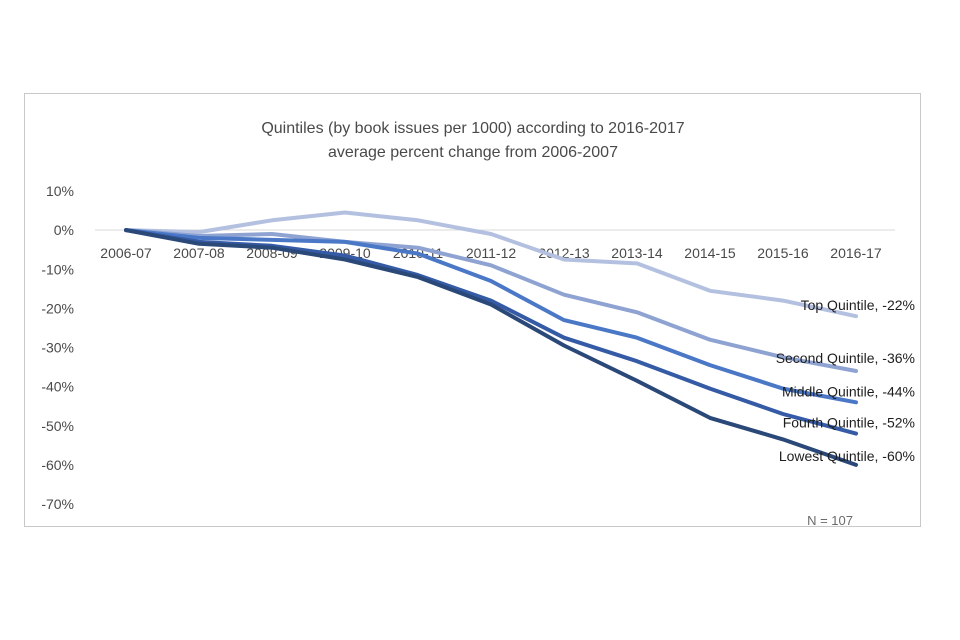 The width and height of the screenshot is (960, 640). I want to click on y-tick-label: -50%, so click(57, 426).